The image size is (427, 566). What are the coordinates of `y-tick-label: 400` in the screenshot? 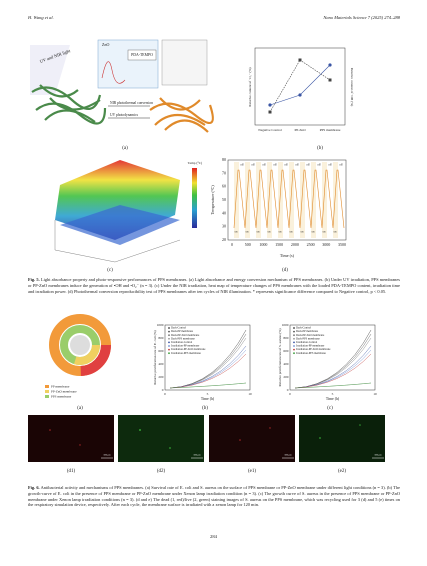 It's located at (285, 364).